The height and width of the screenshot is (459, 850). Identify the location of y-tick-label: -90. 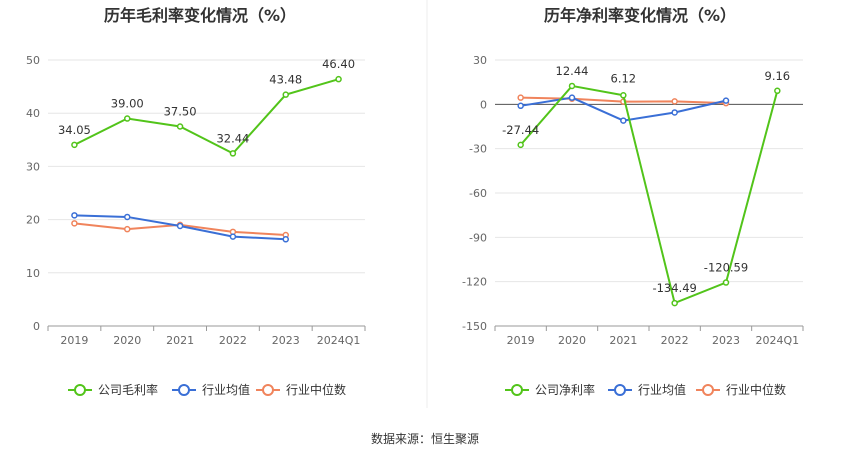
(478, 237).